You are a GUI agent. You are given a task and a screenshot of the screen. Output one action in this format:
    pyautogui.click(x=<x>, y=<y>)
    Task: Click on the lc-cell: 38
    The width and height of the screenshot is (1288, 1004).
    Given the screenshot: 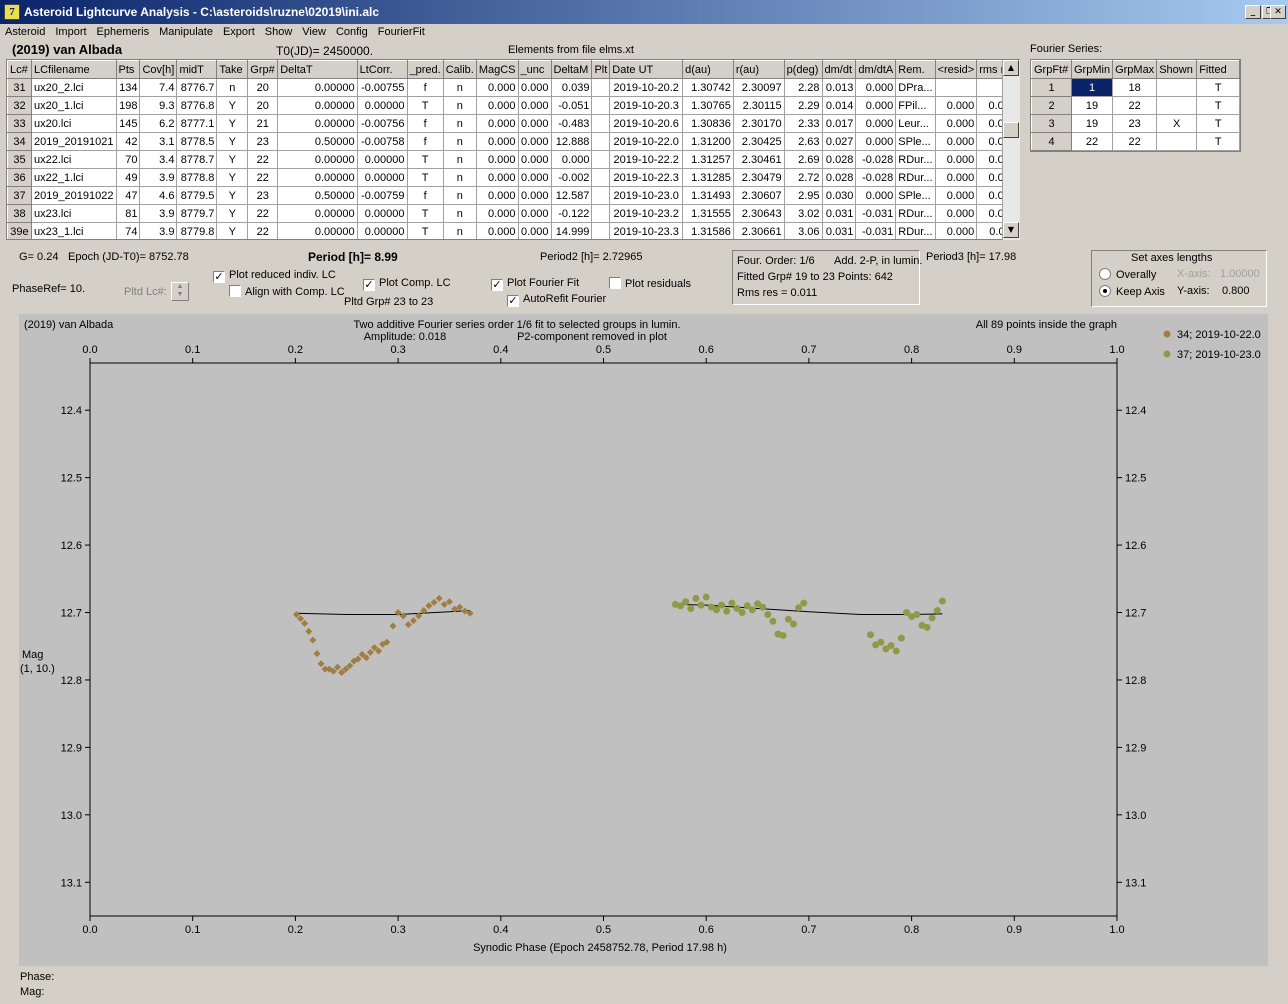 What is the action you would take?
    pyautogui.click(x=19, y=213)
    